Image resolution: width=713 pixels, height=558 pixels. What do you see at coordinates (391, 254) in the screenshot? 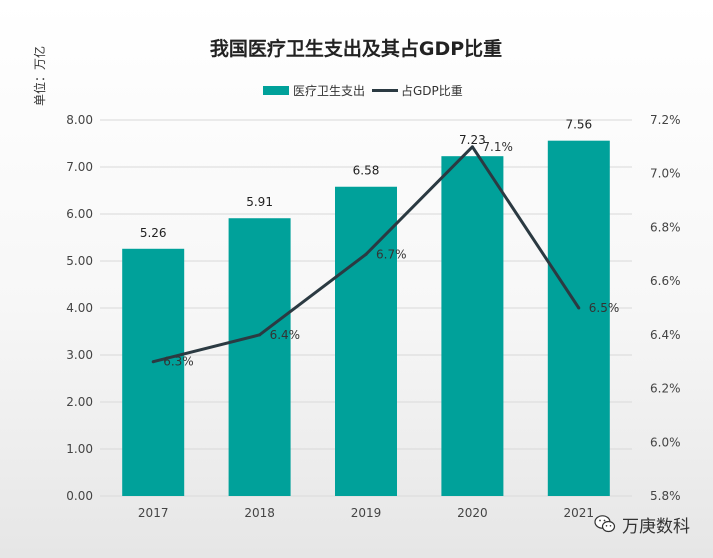
I see `line-value-label: 6.7%` at bounding box center [391, 254].